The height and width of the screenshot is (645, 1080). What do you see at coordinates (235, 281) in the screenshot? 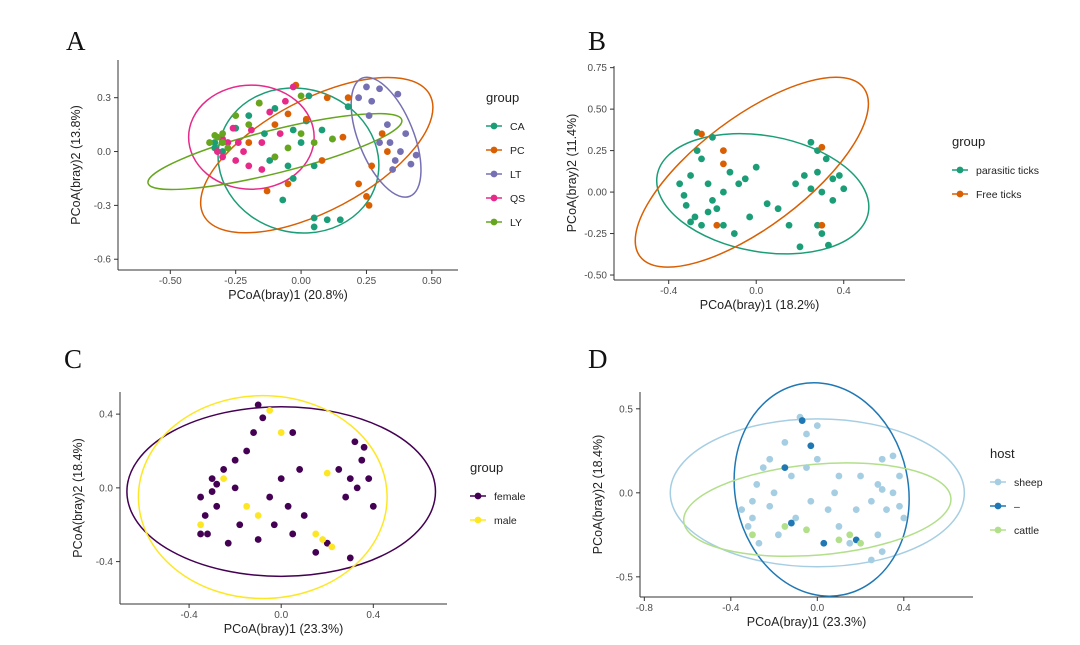
I see `x-tick-label: -0.25` at bounding box center [235, 281].